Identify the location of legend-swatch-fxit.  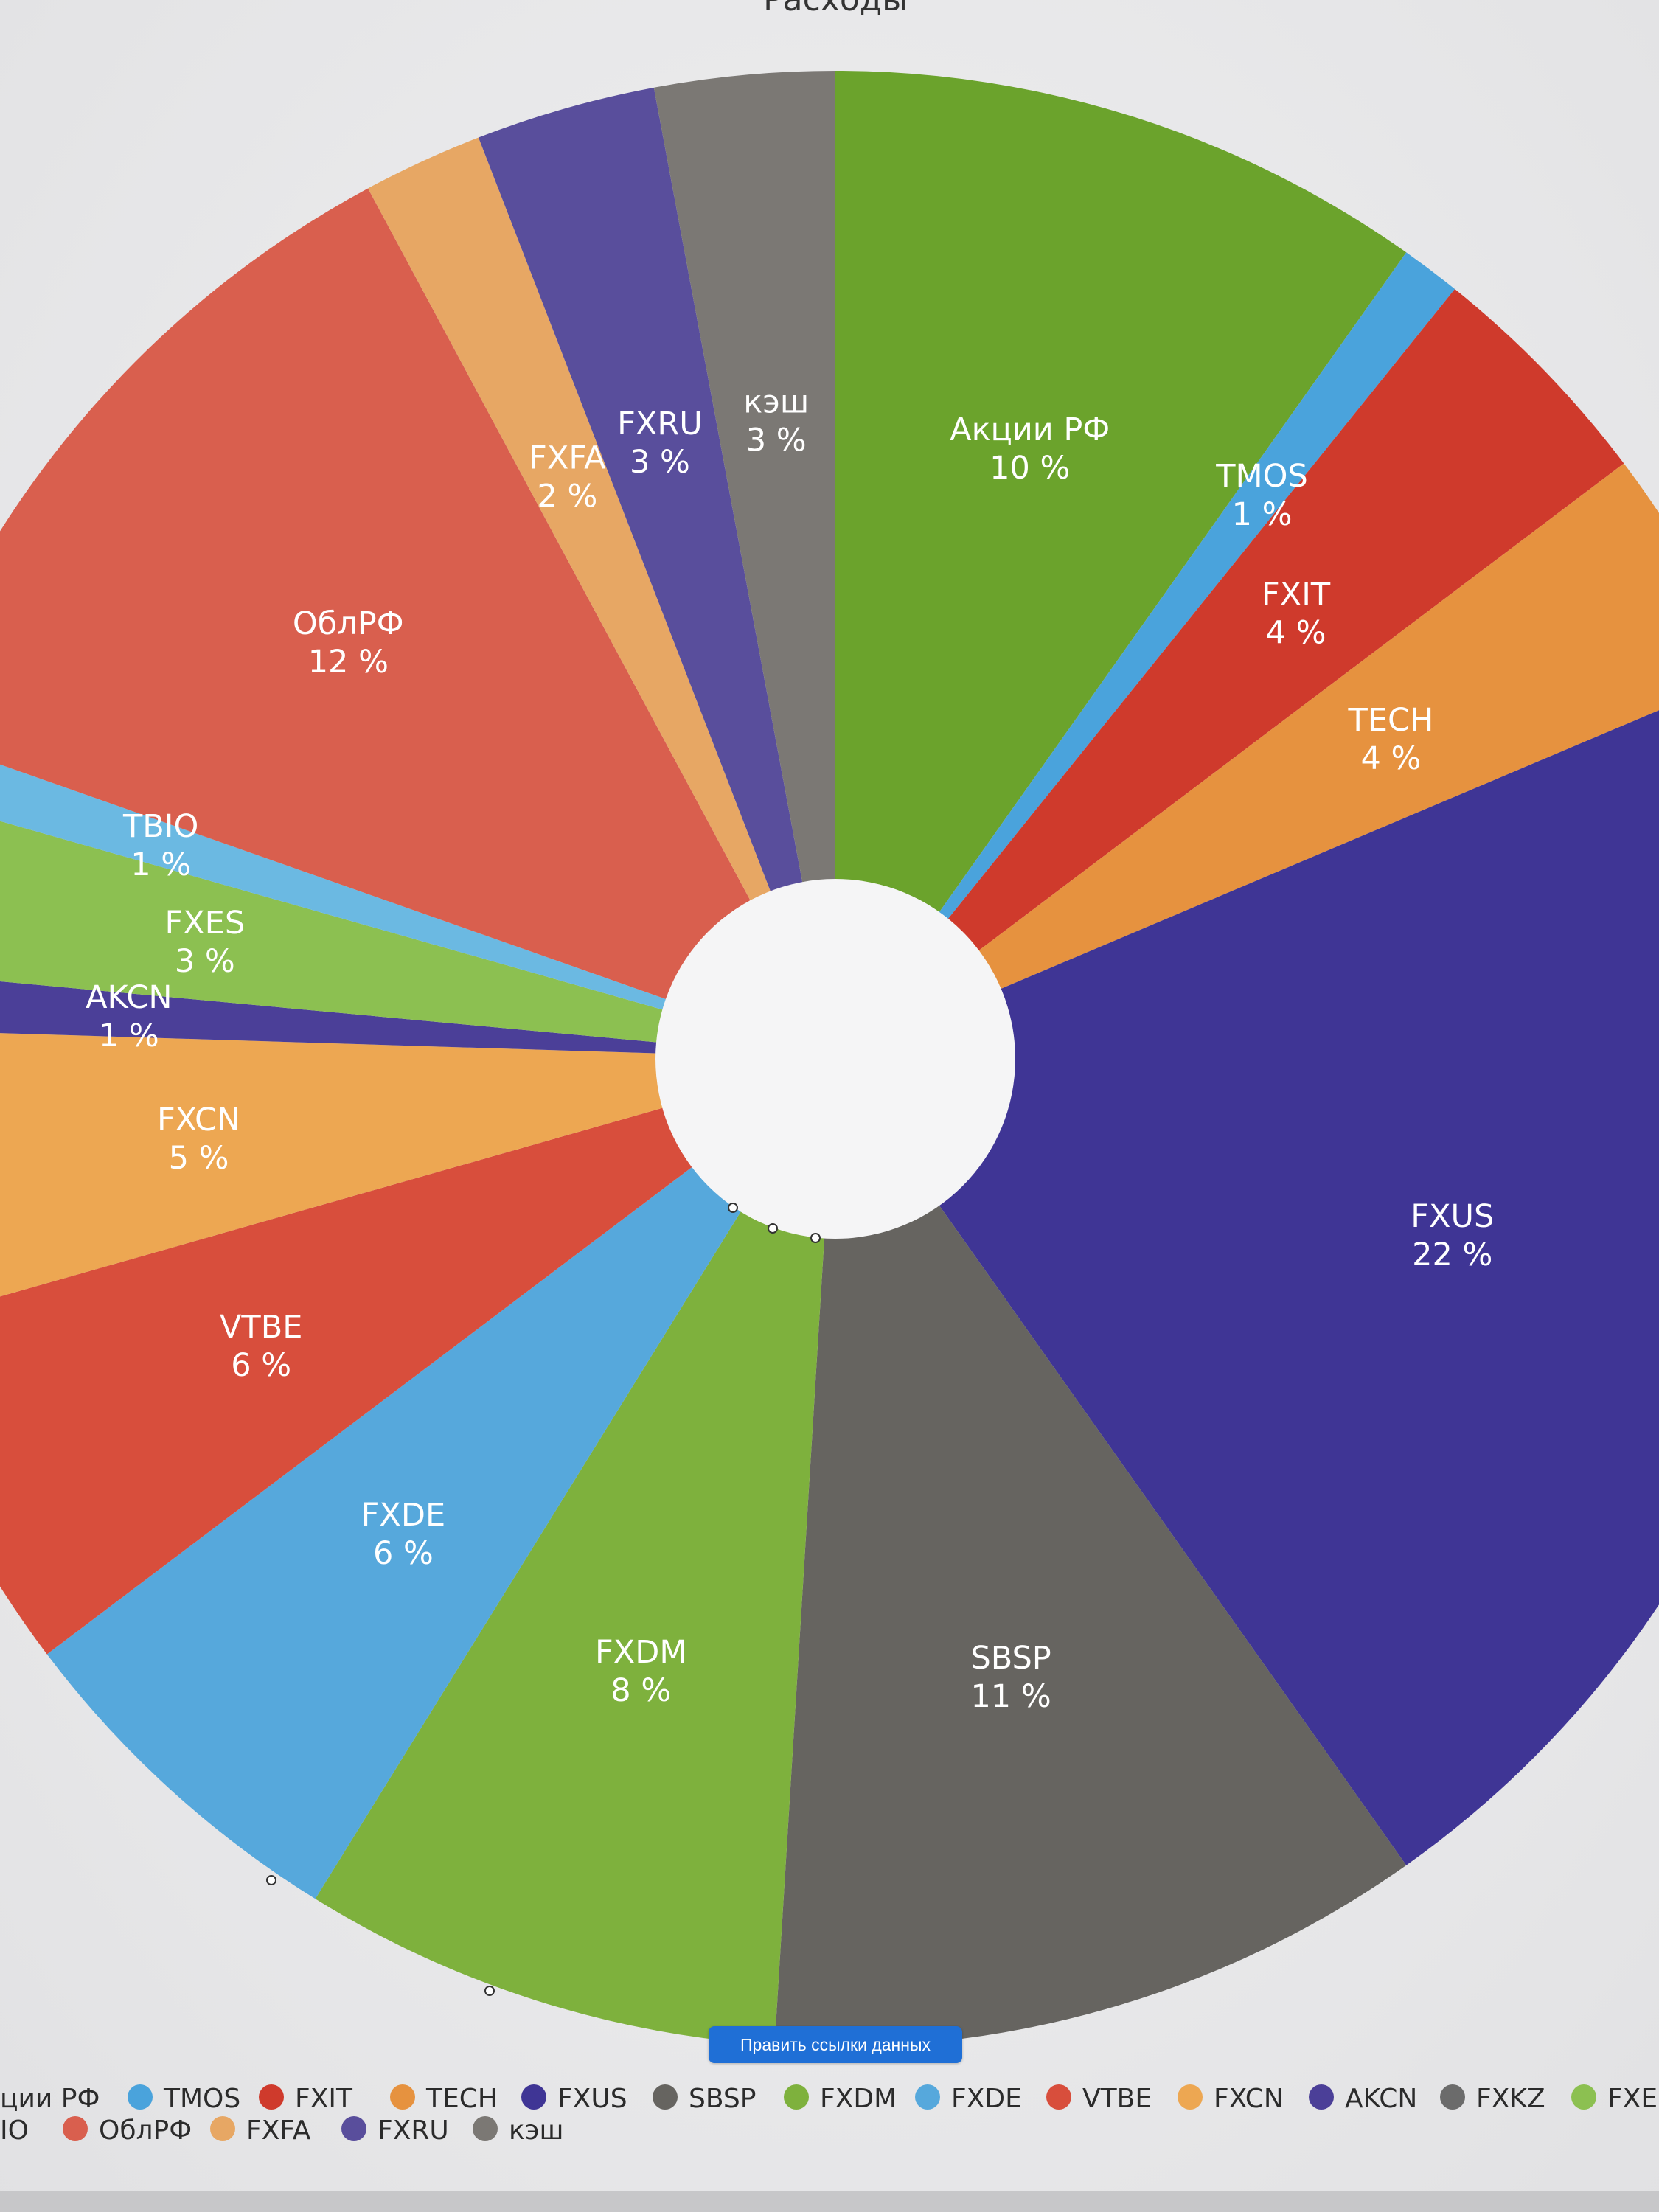
(271, 2097).